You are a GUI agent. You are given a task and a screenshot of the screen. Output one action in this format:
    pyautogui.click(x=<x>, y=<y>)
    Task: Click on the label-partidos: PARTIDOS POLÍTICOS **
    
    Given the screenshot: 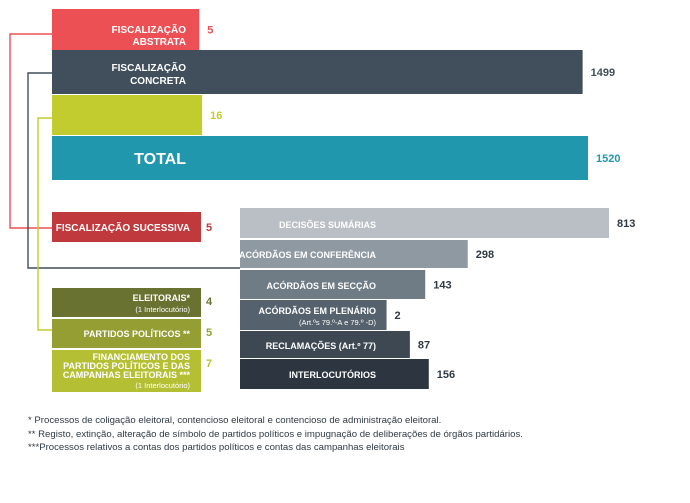 What is the action you would take?
    pyautogui.click(x=137, y=334)
    